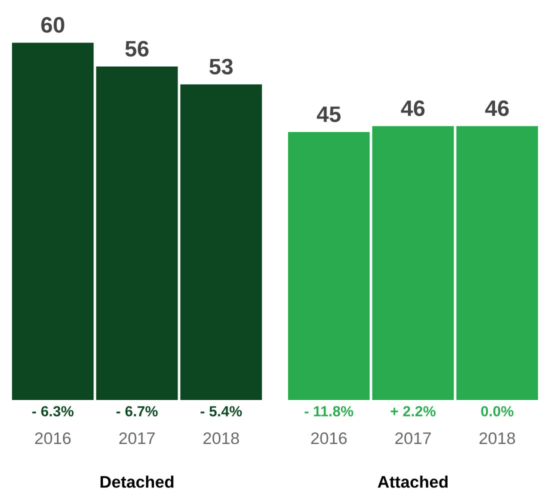  What do you see at coordinates (328, 114) in the screenshot?
I see `data-label: 45` at bounding box center [328, 114].